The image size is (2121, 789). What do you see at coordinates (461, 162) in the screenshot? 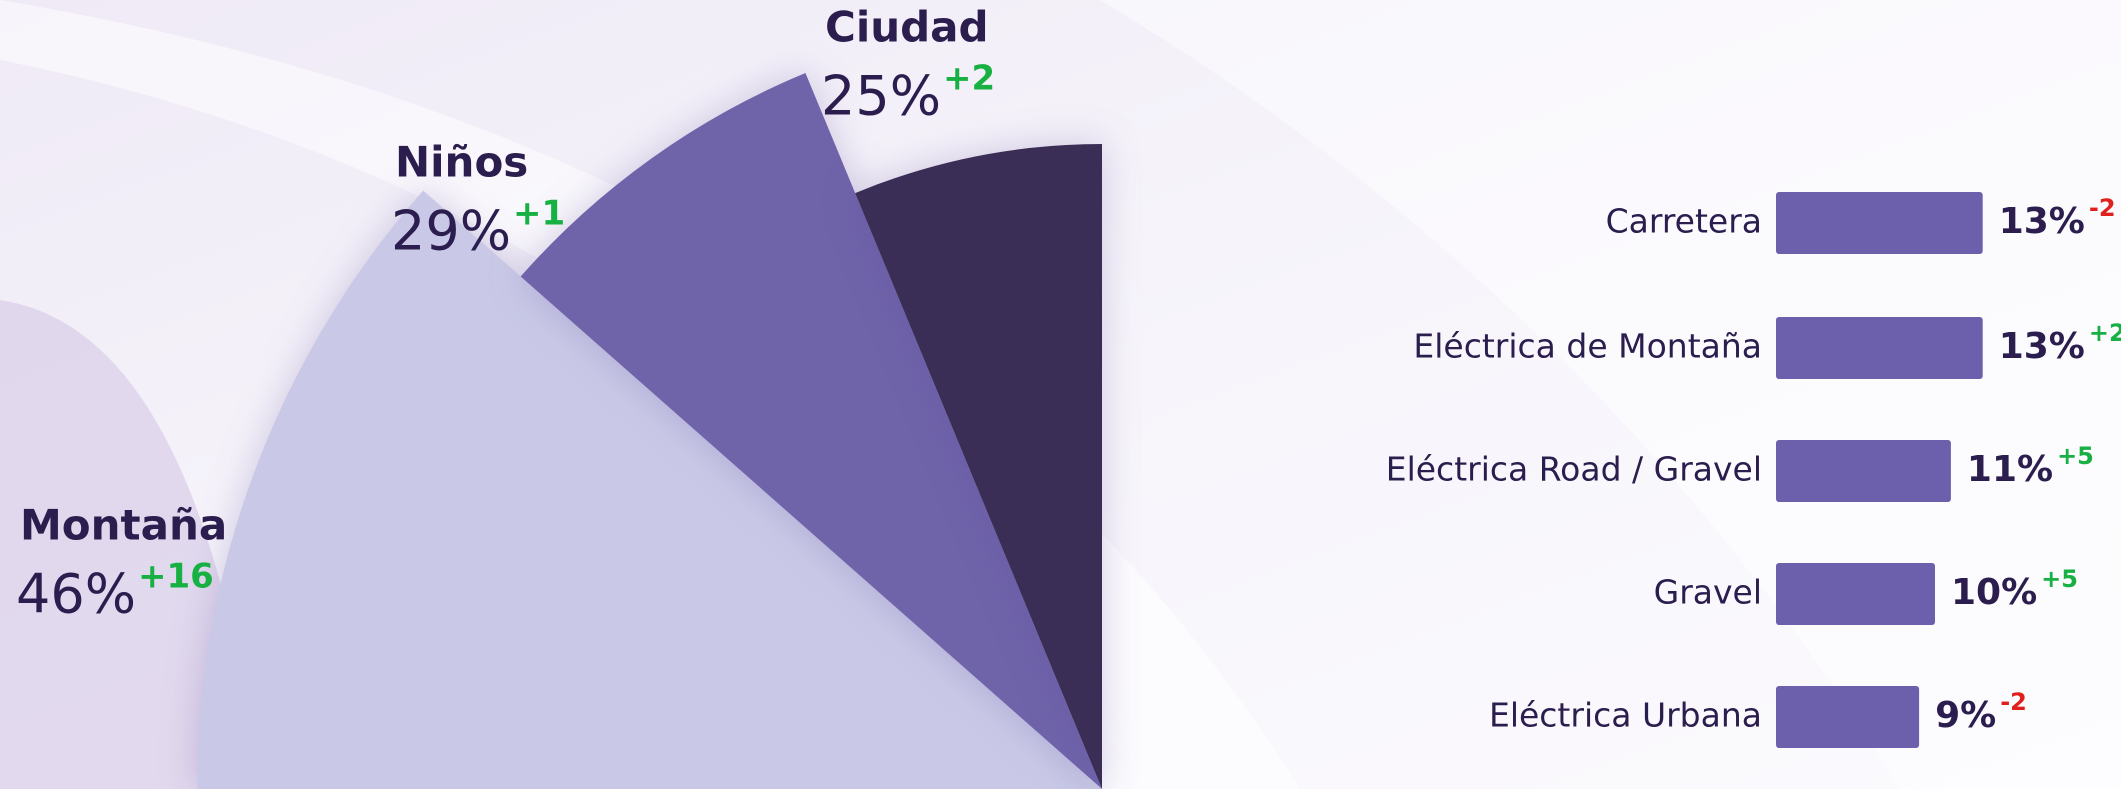
I see `segment-label: Niños` at bounding box center [461, 162].